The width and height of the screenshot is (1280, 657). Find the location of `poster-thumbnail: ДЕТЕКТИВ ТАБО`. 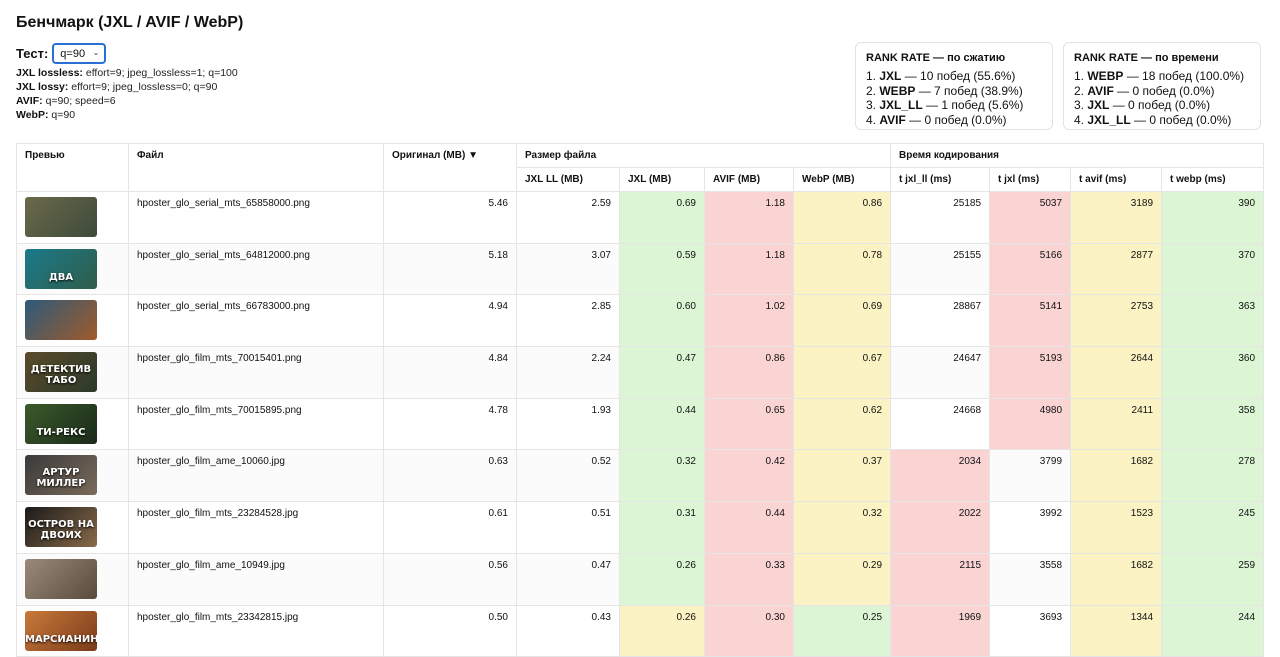

poster-thumbnail: ДЕТЕКТИВ ТАБО is located at coordinates (61, 372).